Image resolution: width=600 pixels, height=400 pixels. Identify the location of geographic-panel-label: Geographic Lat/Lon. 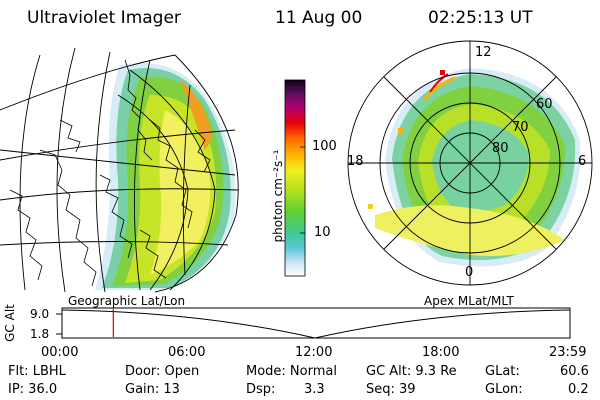
(127, 301).